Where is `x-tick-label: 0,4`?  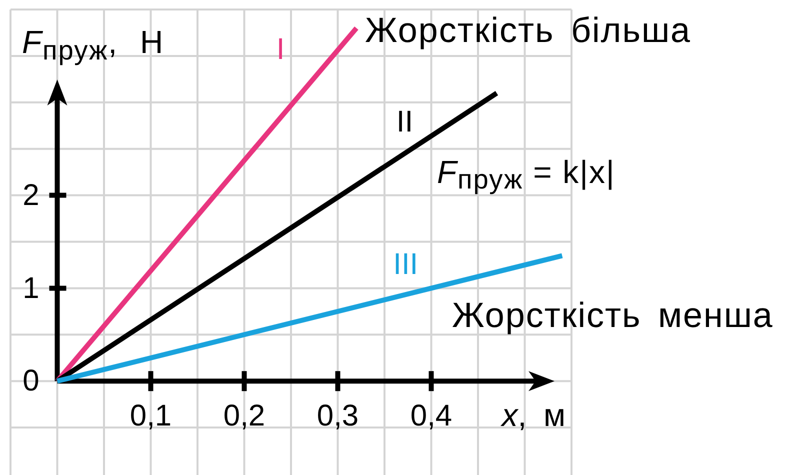
x-tick-label: 0,4 is located at coordinates (431, 415).